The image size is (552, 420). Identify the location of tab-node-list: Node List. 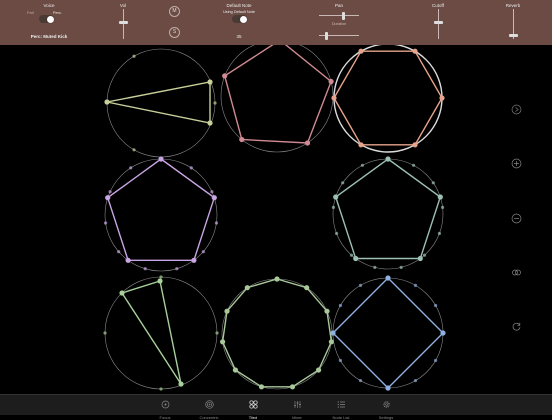
(341, 408).